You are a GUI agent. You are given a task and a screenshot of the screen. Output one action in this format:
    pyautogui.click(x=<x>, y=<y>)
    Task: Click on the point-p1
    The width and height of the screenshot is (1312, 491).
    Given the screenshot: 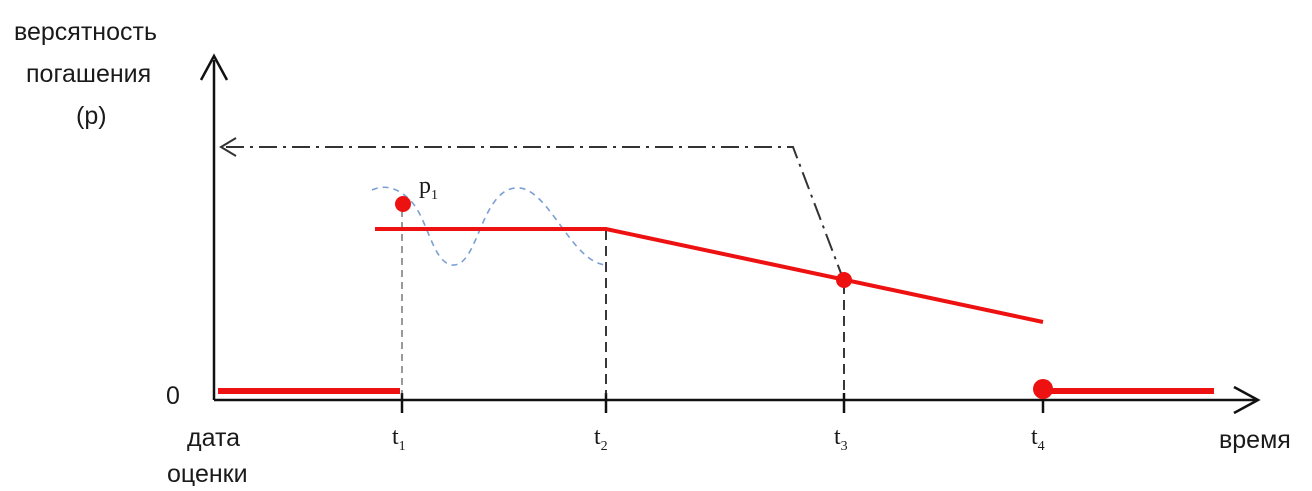 What is the action you would take?
    pyautogui.click(x=403, y=204)
    